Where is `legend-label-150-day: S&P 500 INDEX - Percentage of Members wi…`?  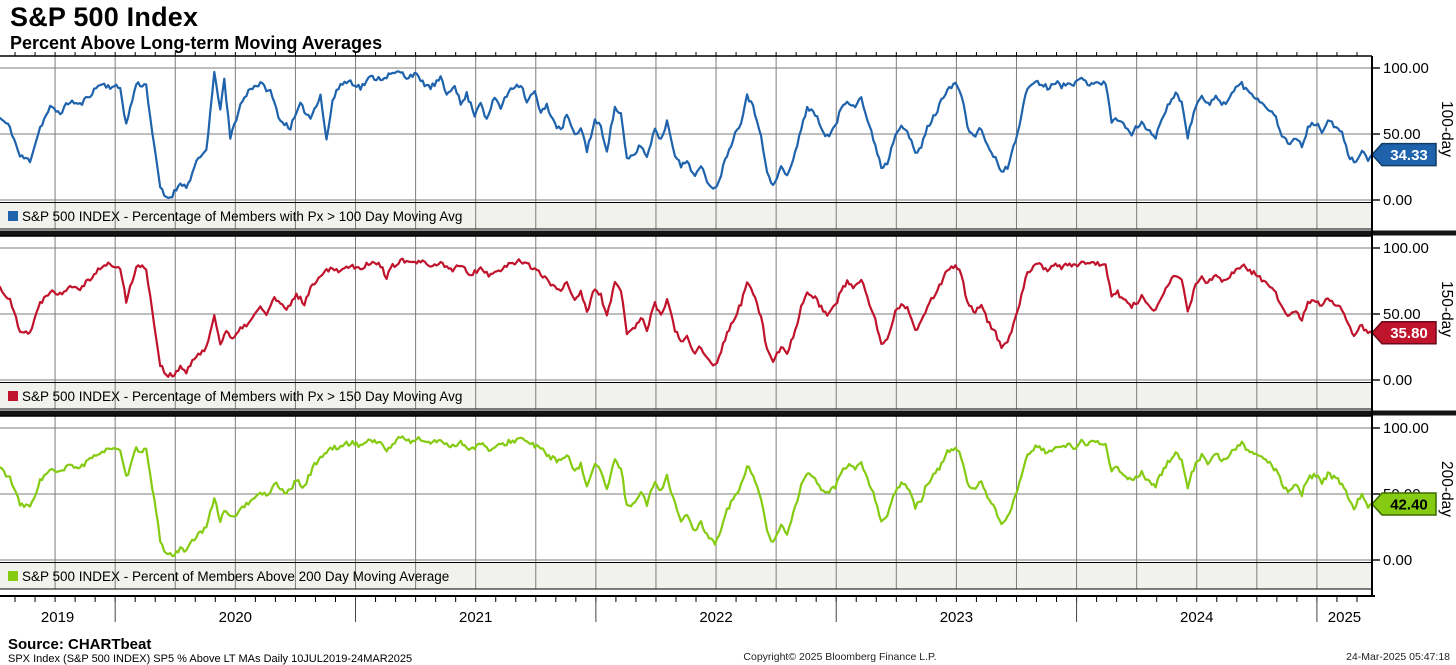
legend-label-150-day: S&P 500 INDEX - Percentage of Members wi… is located at coordinates (242, 396).